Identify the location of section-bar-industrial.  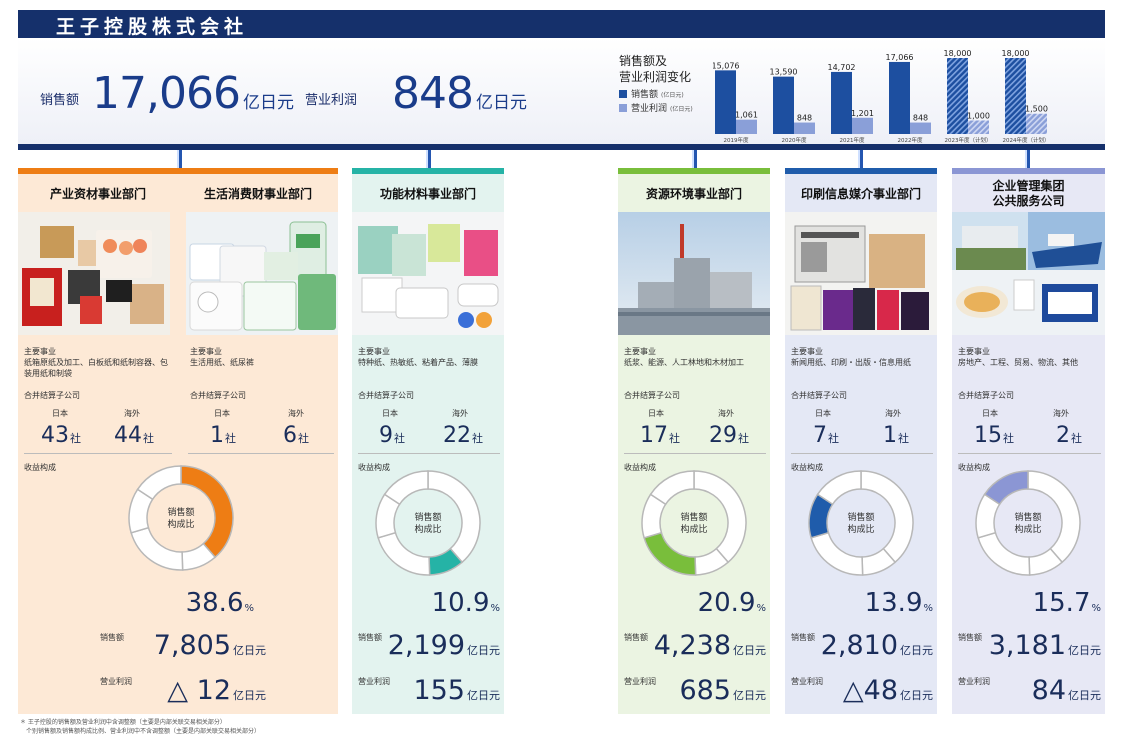
(178, 171).